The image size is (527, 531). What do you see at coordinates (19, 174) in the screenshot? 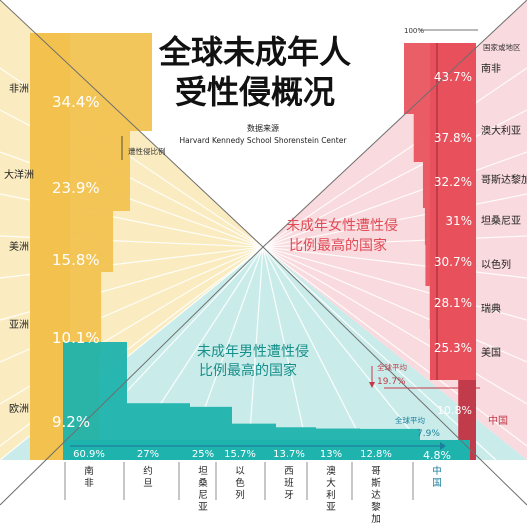
I see `region-label: 大洋洲` at bounding box center [19, 174].